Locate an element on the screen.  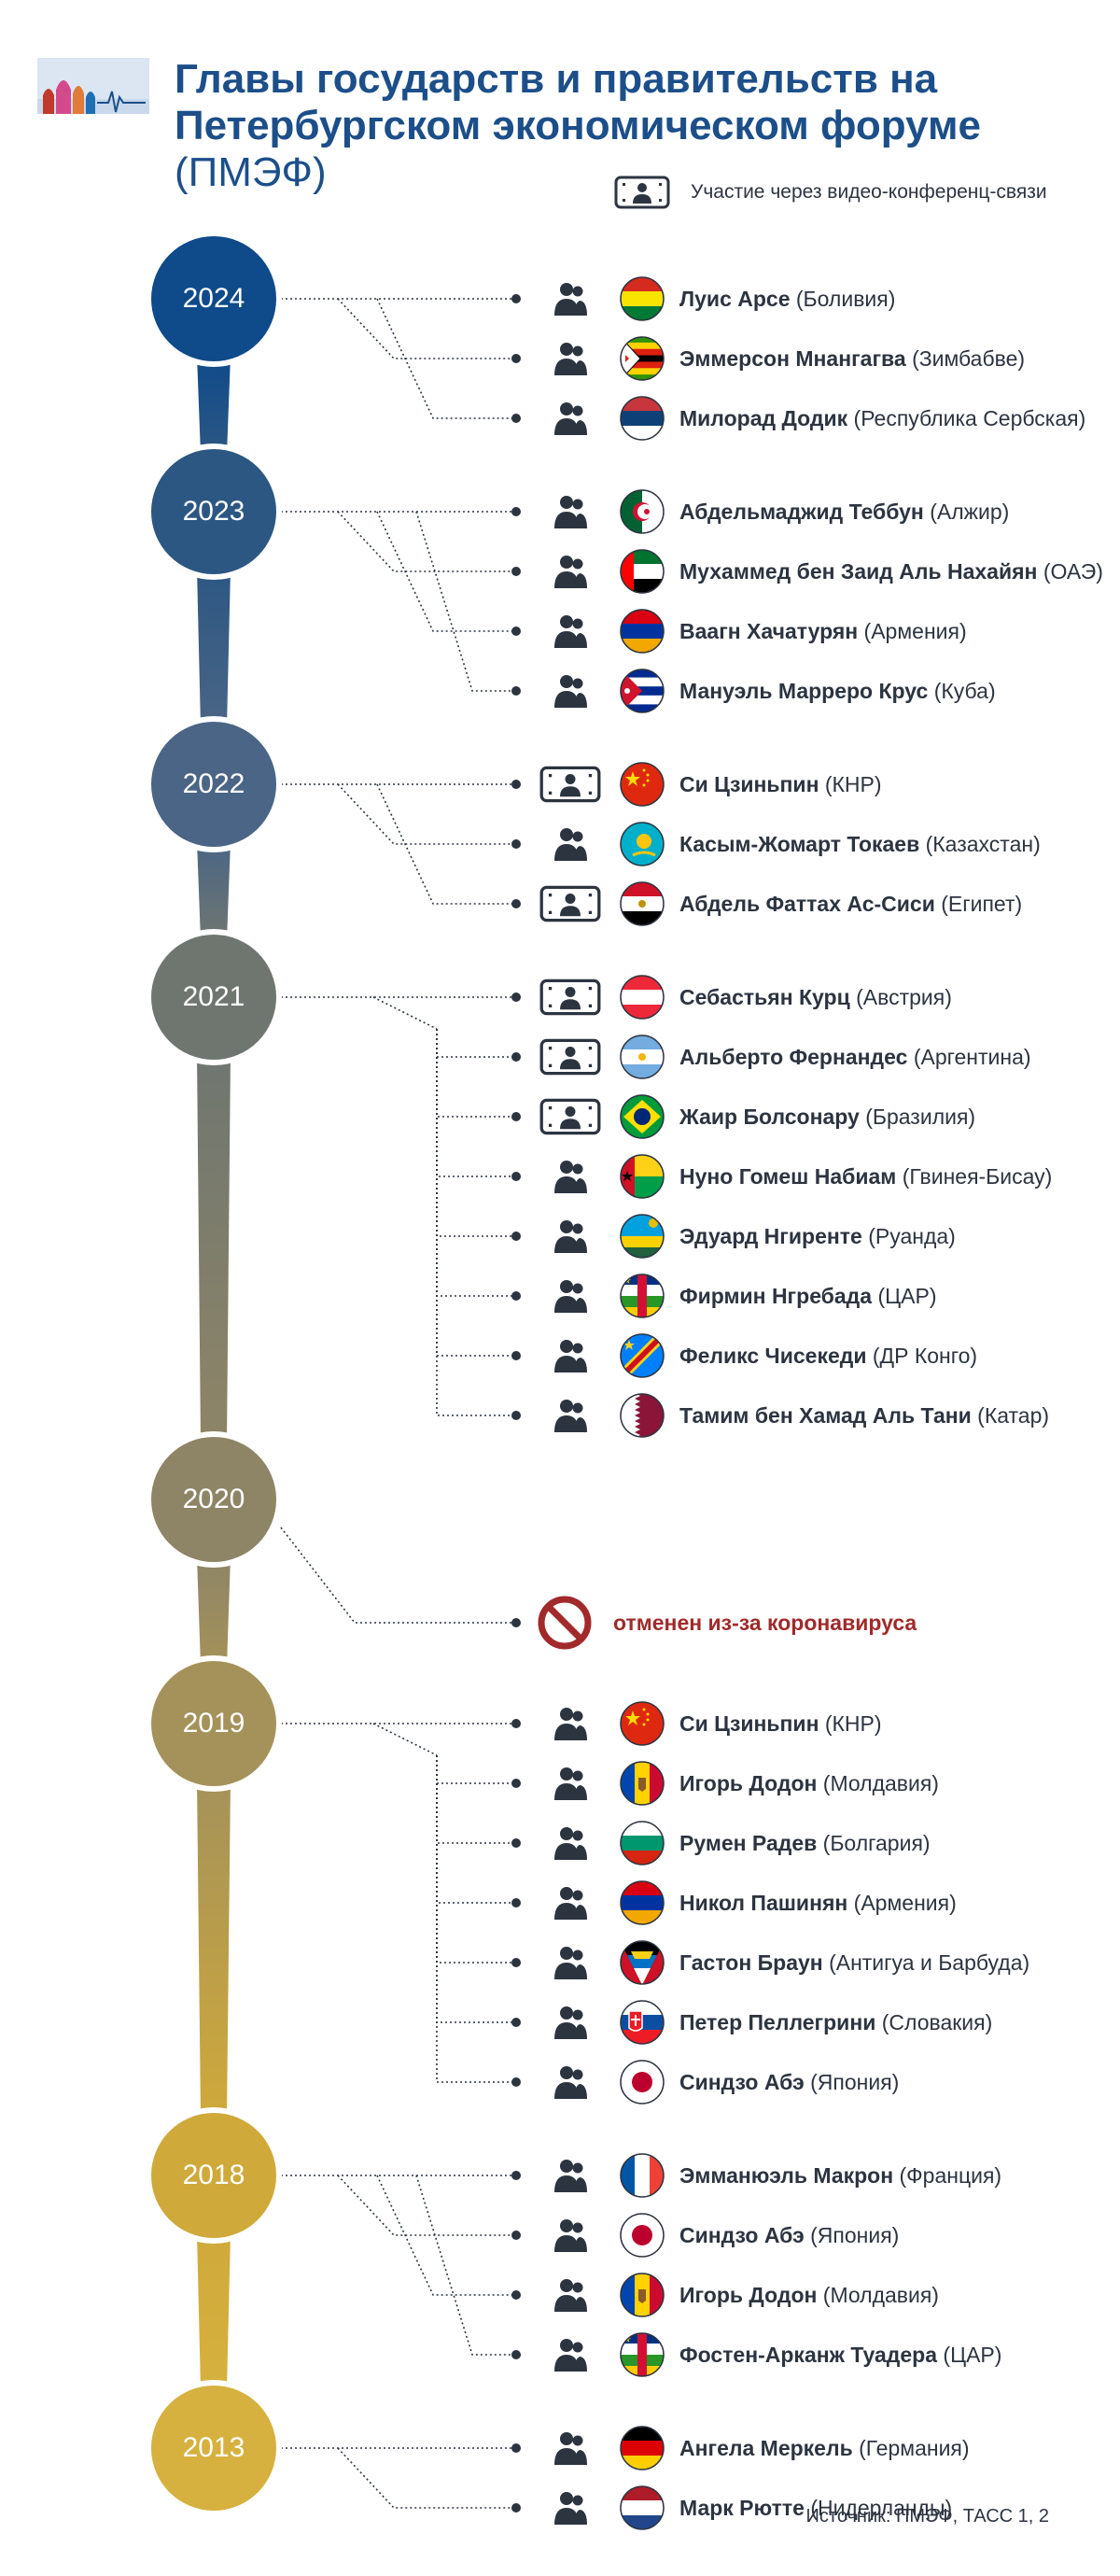
year-circle: 2020 is located at coordinates (213, 1499).